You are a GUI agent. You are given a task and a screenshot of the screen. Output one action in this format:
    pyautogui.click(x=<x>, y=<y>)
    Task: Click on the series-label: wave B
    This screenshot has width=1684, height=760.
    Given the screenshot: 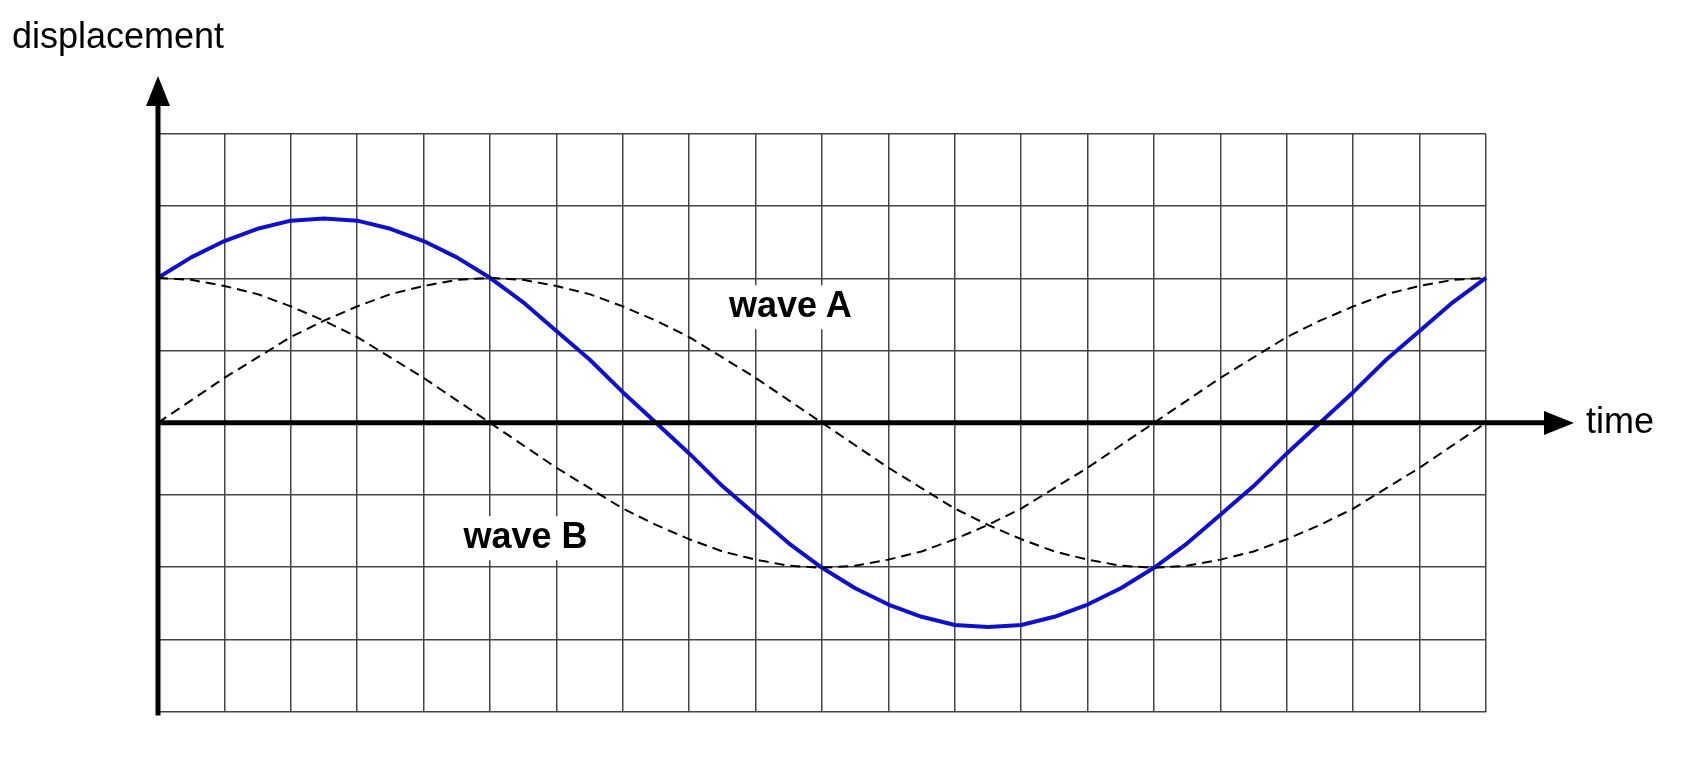 What is the action you would take?
    pyautogui.click(x=525, y=536)
    